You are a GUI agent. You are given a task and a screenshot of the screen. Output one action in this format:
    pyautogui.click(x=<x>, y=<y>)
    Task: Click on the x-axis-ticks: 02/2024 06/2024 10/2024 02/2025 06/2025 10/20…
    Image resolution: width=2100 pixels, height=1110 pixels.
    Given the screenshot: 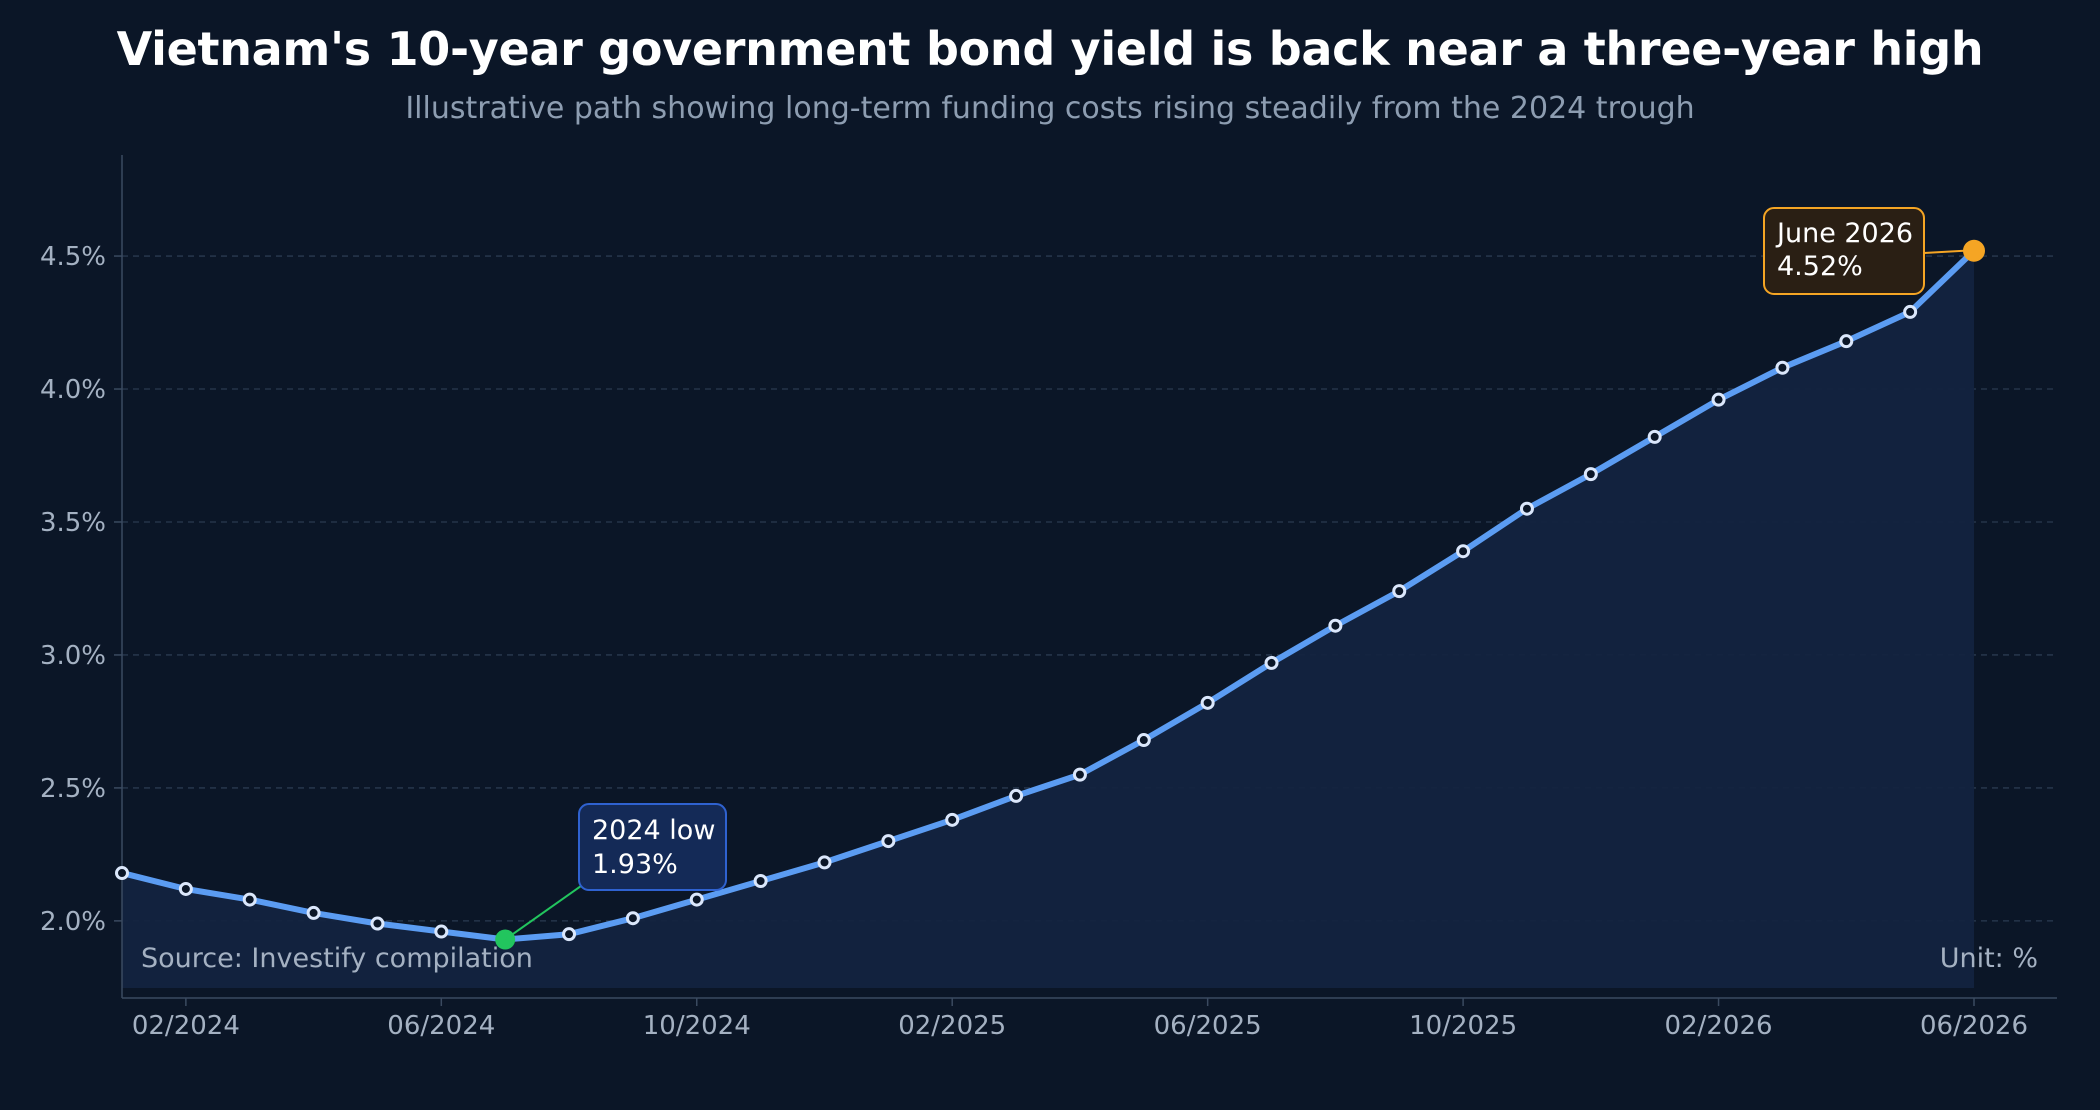 What is the action you would take?
    pyautogui.click(x=1080, y=1019)
    